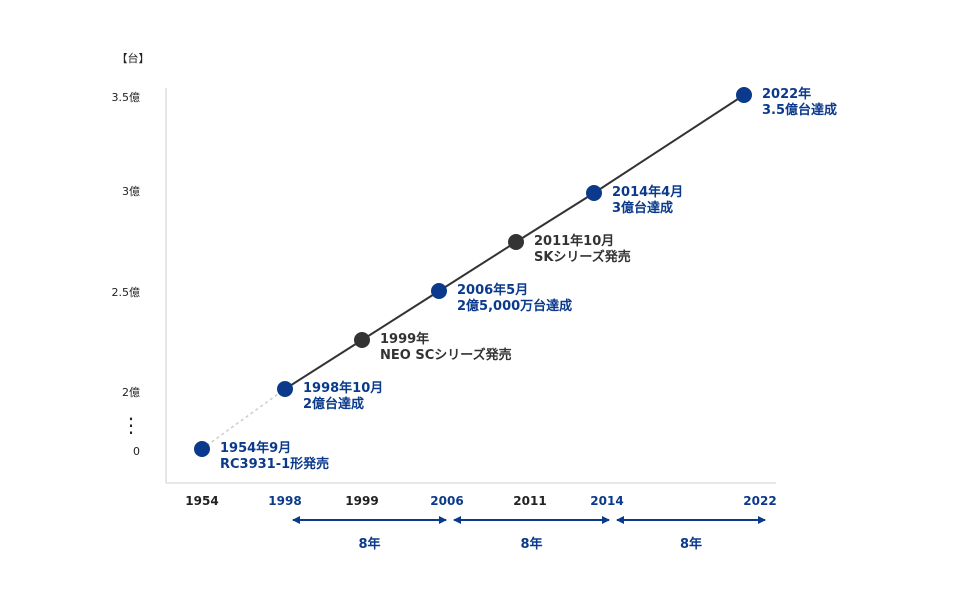  Describe the element at coordinates (274, 464) in the screenshot. I see `point-label-line2: RC3931-1形発売` at that location.